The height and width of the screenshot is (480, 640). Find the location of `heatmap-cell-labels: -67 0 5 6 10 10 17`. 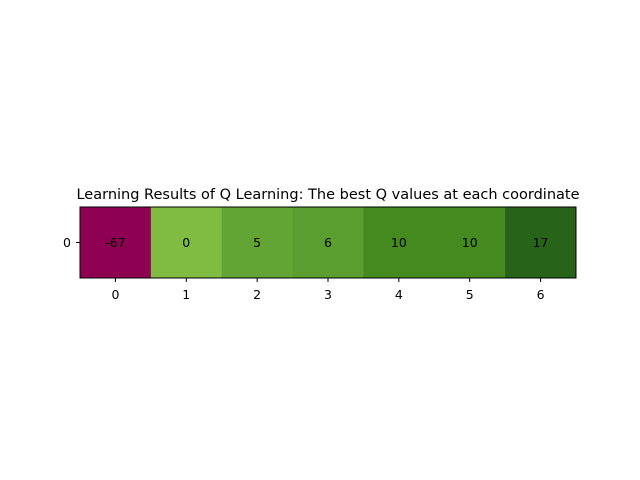

heatmap-cell-labels: -67 0 5 6 10 10 17 is located at coordinates (326, 242).